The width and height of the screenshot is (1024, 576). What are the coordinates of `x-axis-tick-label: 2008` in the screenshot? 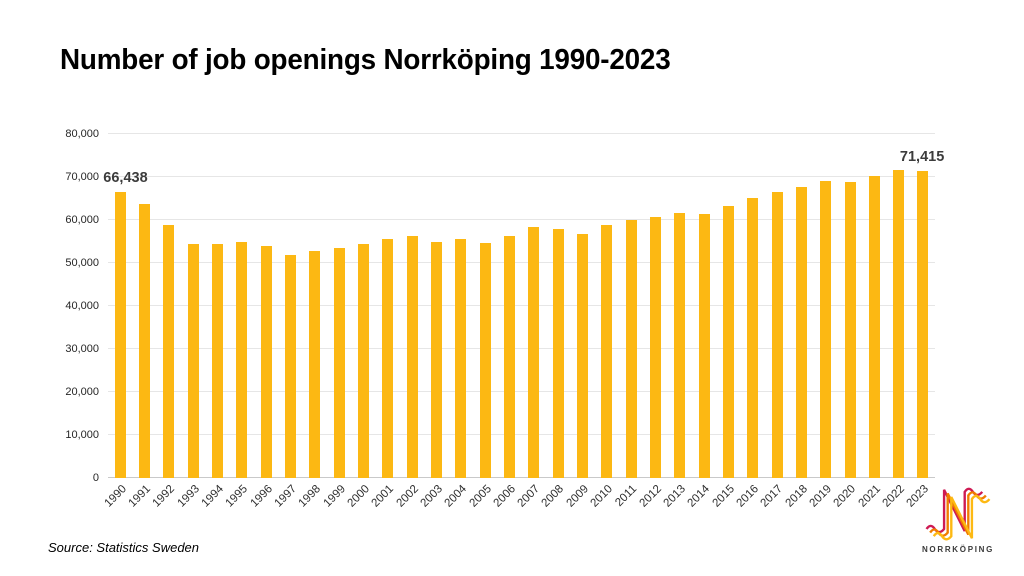 It's located at (553, 496).